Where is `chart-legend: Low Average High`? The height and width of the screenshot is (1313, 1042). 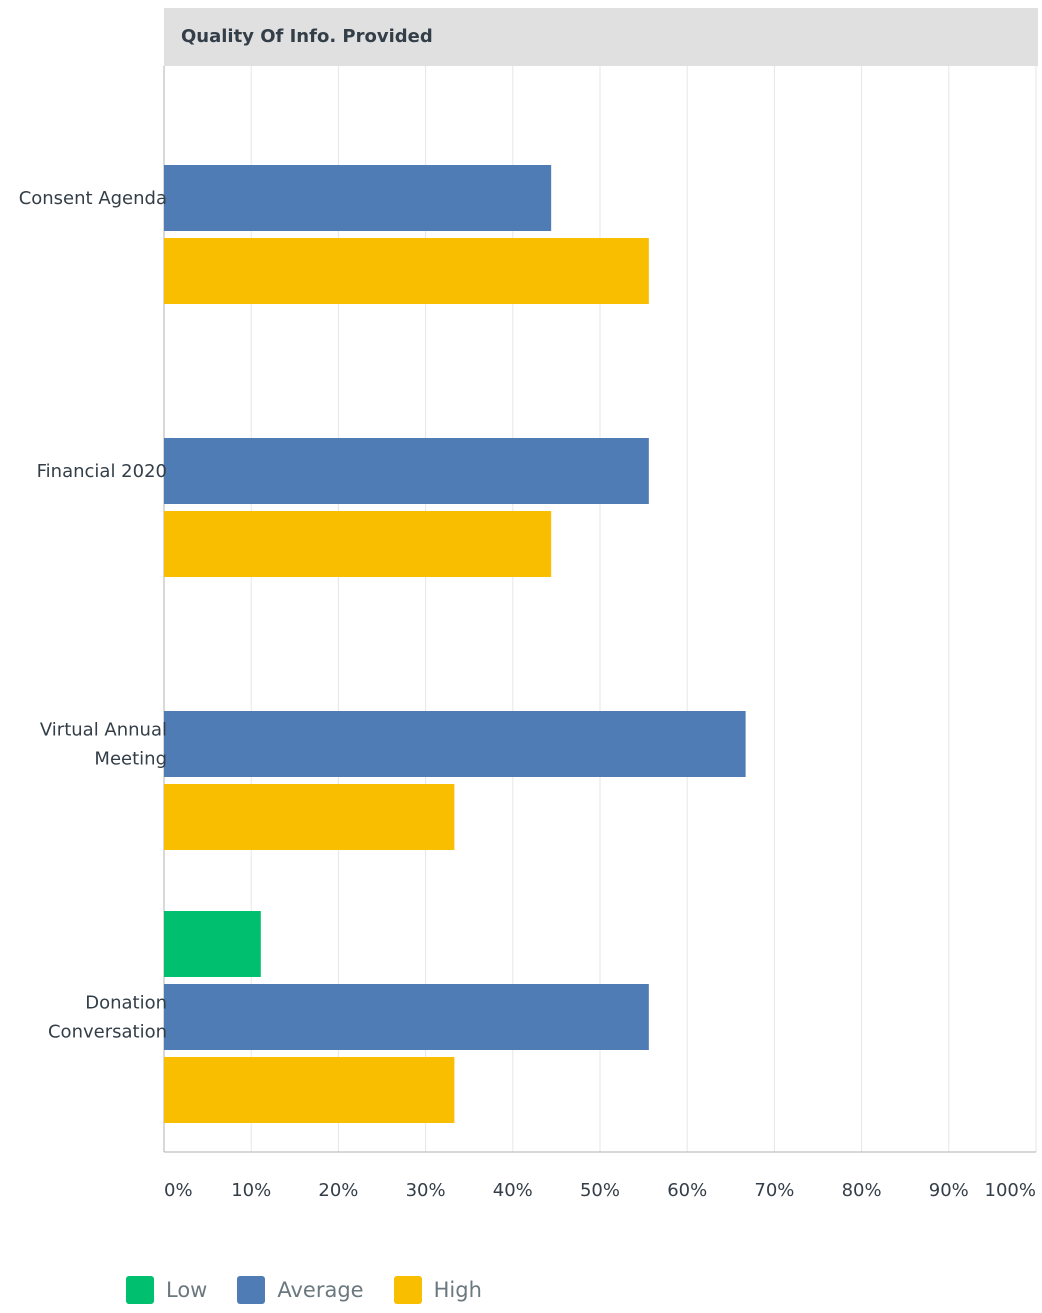 chart-legend: Low Average High is located at coordinates (319, 1290).